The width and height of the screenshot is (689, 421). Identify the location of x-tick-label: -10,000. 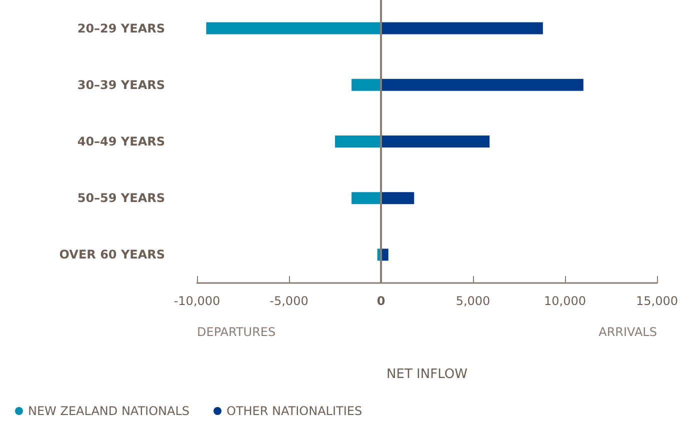
(197, 301).